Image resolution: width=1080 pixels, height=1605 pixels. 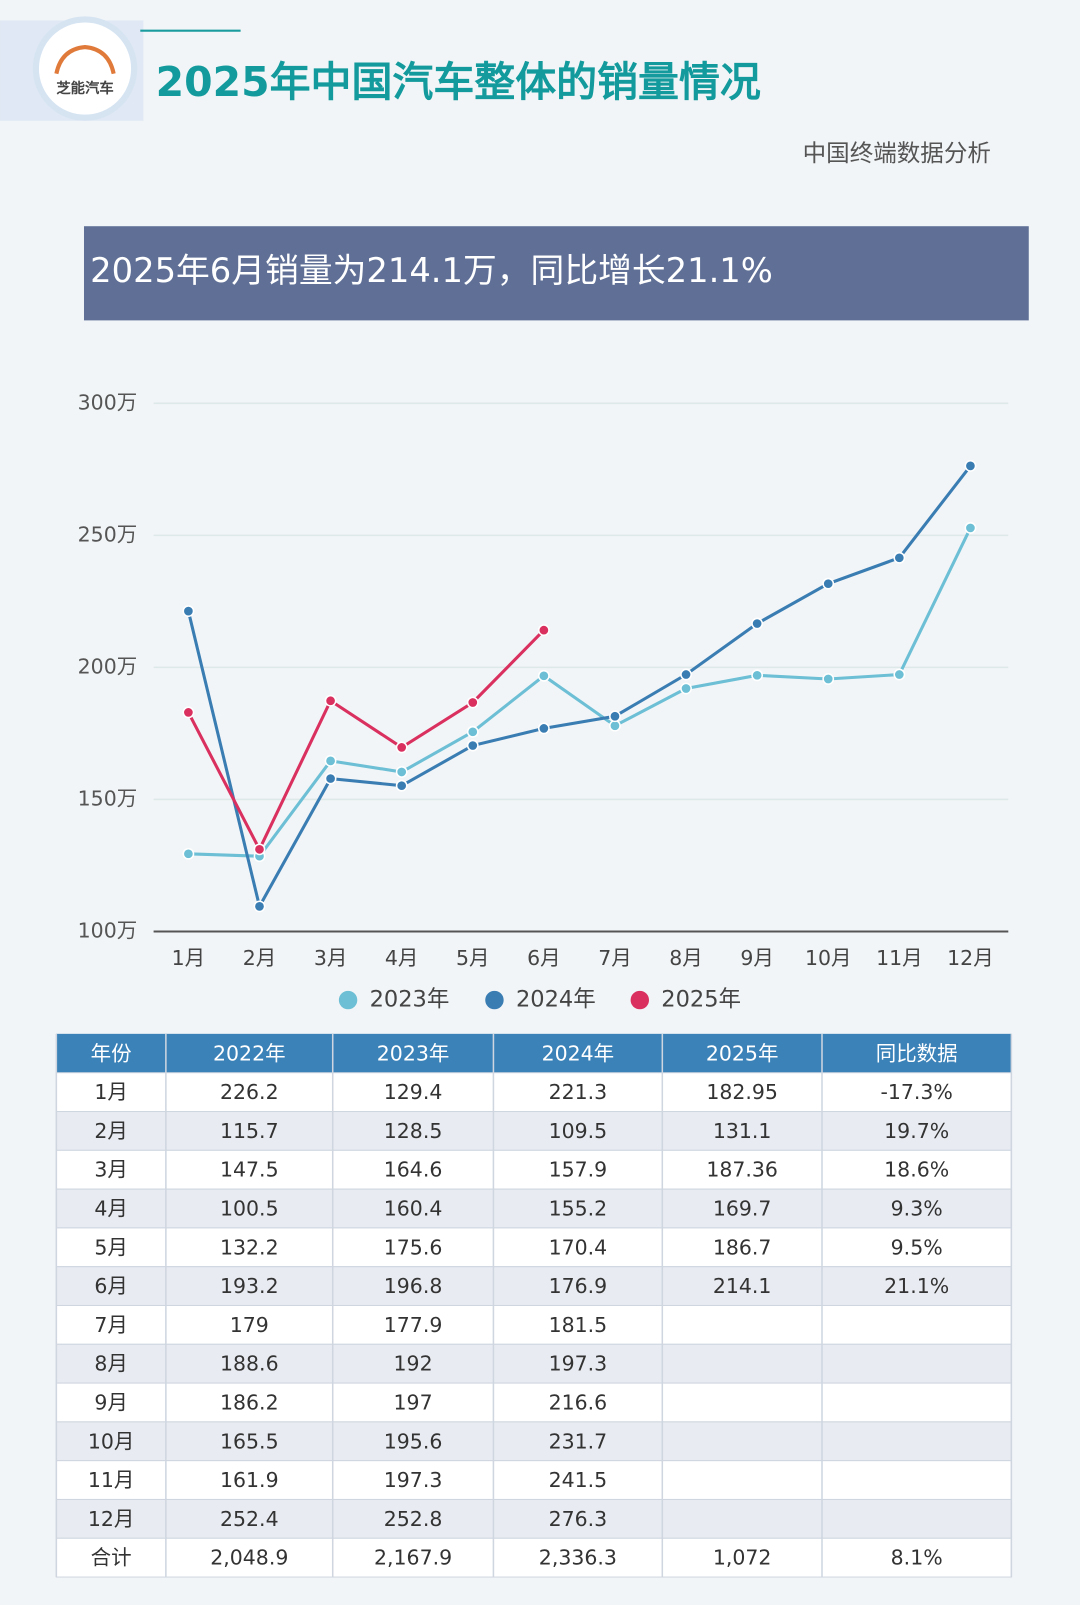 I want to click on table-cell: 214.1, so click(x=742, y=1286).